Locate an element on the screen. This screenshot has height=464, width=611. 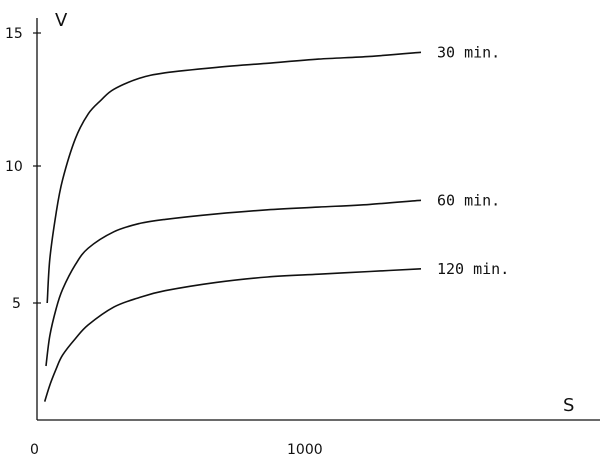
series-label-30-min: 30 min. is located at coordinates (468, 52).